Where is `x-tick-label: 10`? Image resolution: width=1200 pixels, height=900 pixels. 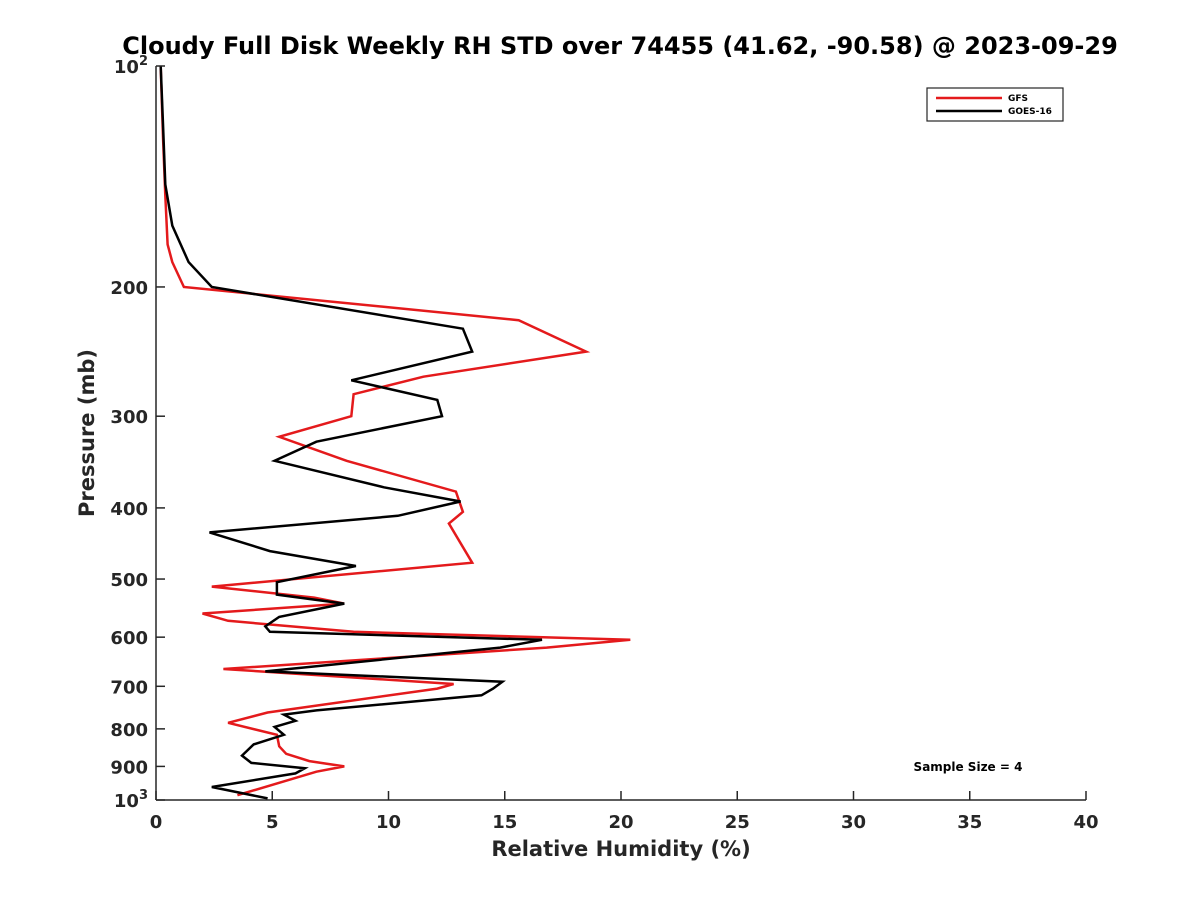 x-tick-label: 10 is located at coordinates (388, 822).